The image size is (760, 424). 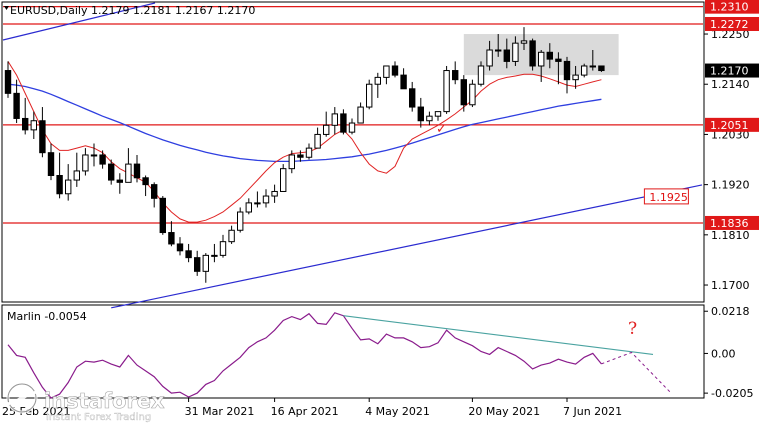 I want to click on price-tick-label: 1.2140, so click(x=730, y=84).